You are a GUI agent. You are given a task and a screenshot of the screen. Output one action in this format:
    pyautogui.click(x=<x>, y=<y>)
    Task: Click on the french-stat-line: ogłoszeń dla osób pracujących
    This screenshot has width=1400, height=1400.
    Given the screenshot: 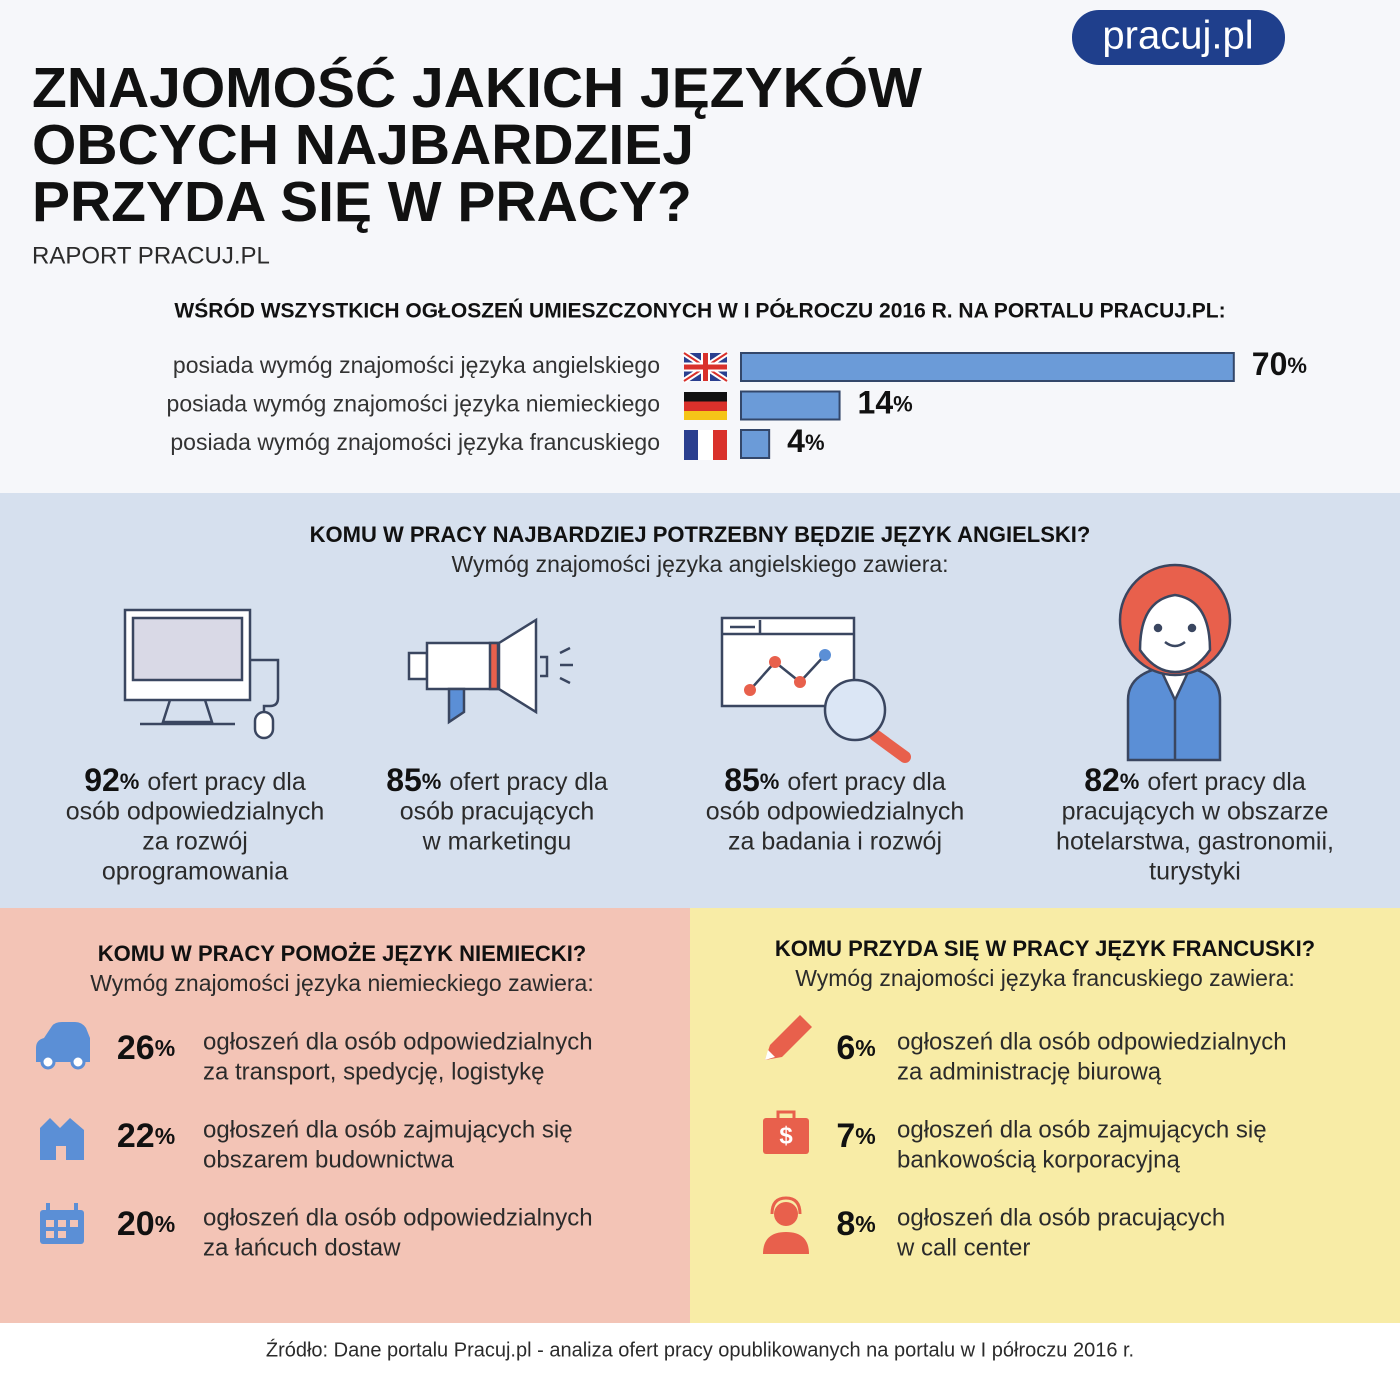 What is the action you would take?
    pyautogui.click(x=1061, y=1217)
    